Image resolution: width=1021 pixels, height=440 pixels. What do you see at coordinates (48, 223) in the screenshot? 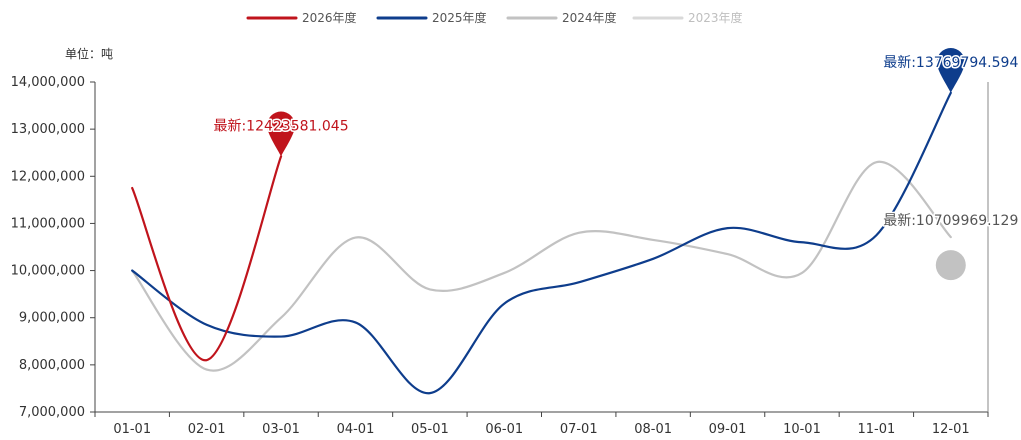
I see `y-tick-label: 11,000,000` at bounding box center [48, 223].